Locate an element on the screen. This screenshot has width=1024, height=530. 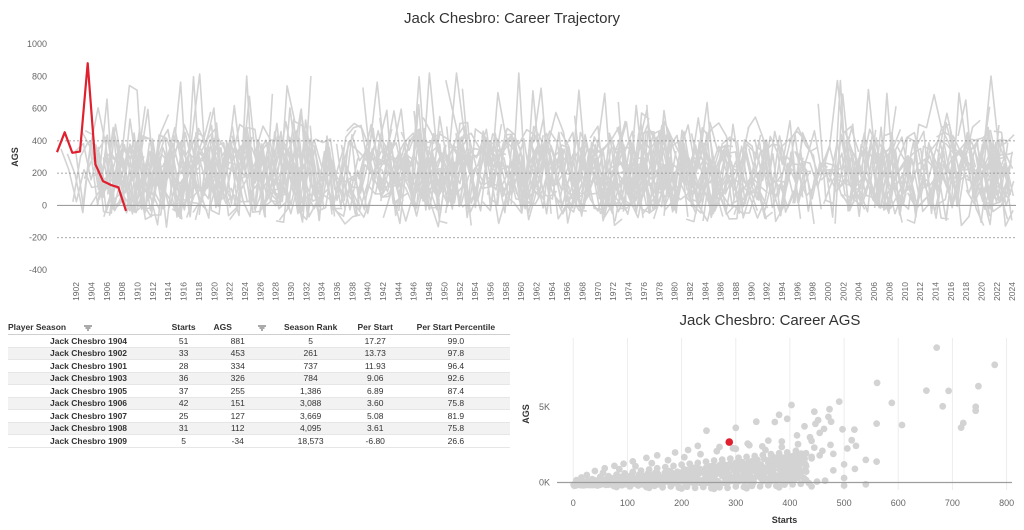
table-row: Jack Chesbro 1902 33 453 261 13.73 97.8 is located at coordinates (259, 353).